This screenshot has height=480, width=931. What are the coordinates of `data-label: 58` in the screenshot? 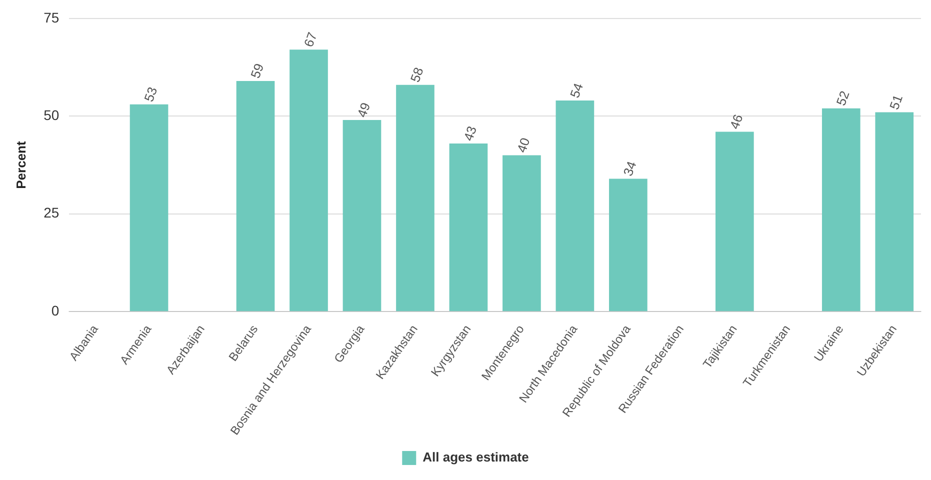 It's located at (416, 74).